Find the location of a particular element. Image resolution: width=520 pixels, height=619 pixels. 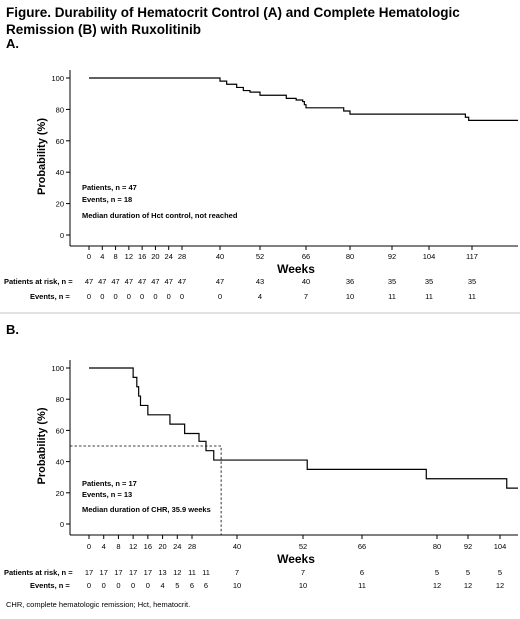

pb-y-tick-label: 80 is located at coordinates (60, 399).